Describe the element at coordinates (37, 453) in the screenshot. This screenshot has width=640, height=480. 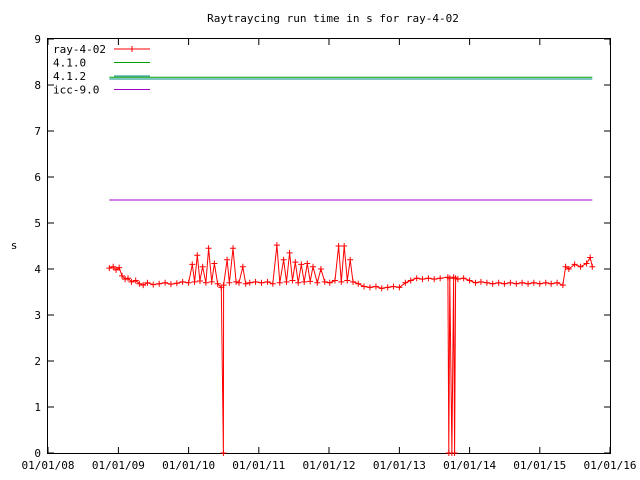
I see `y-tick-label: 0` at that location.